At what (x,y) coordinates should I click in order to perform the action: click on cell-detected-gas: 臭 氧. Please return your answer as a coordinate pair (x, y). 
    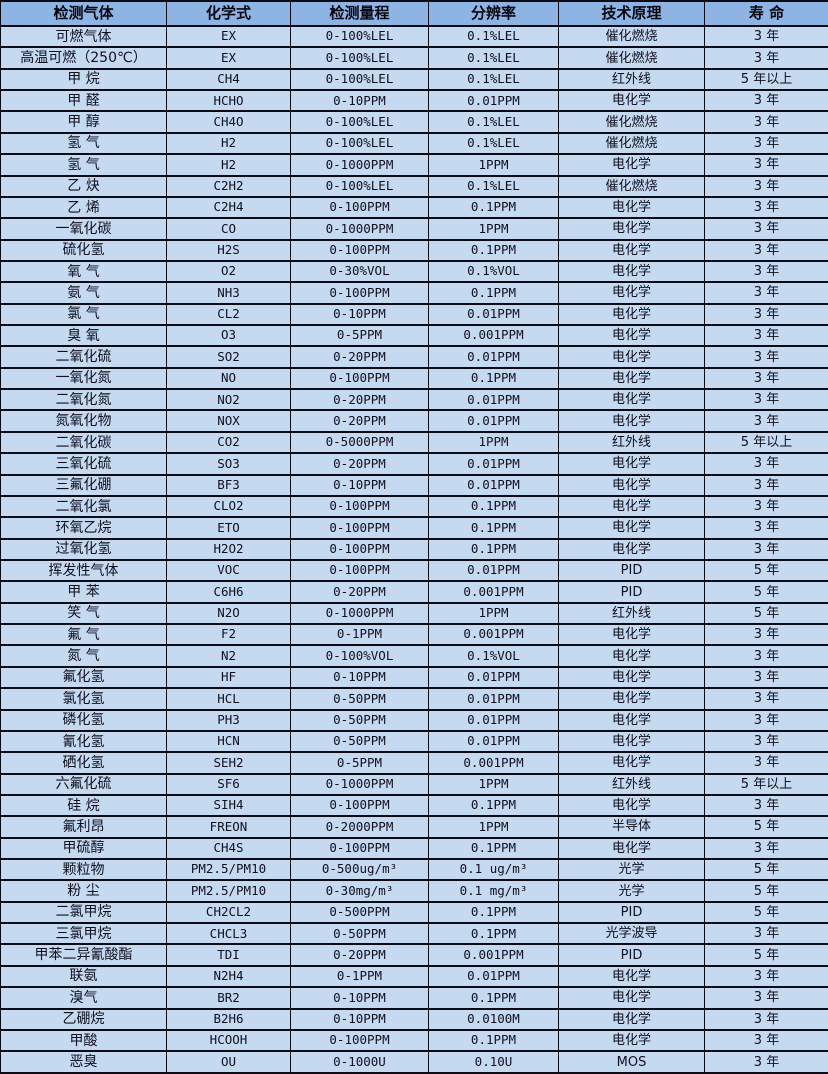
    Looking at the image, I should click on (83, 336).